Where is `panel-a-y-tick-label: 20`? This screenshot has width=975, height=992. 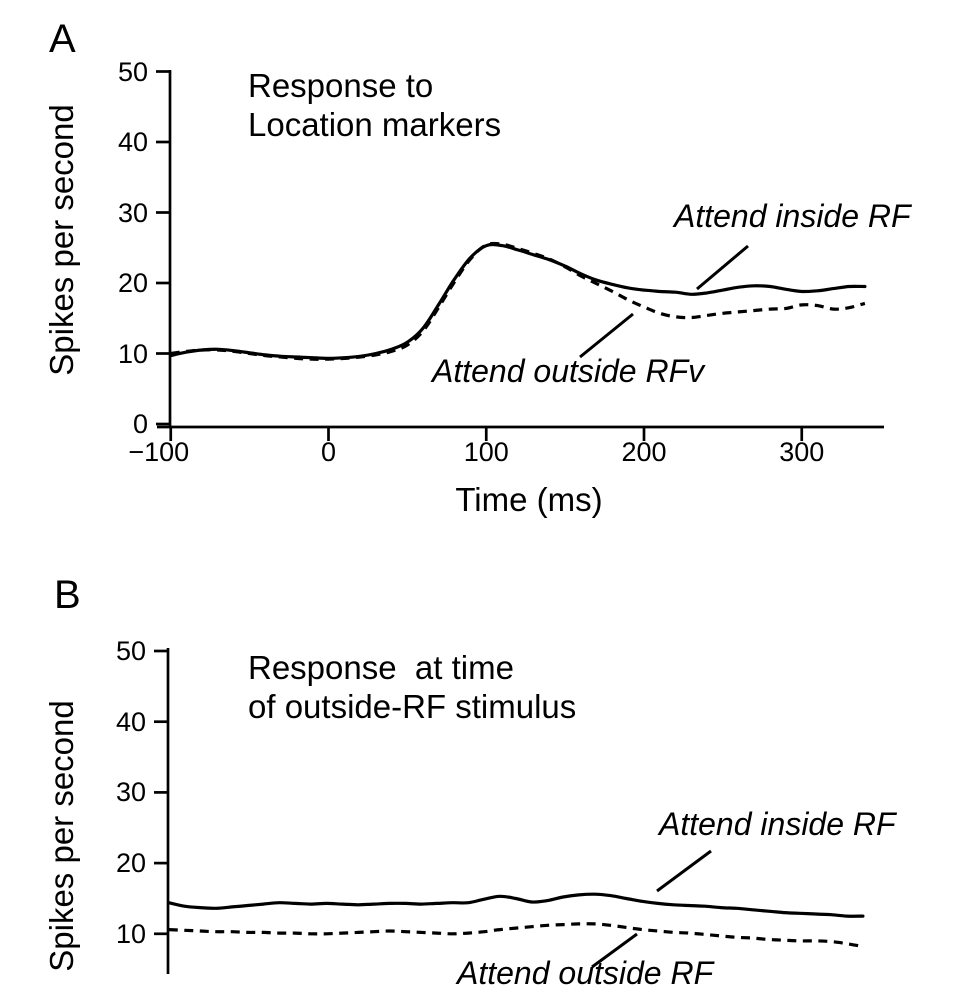
panel-a-y-tick-label: 20 is located at coordinates (132, 283).